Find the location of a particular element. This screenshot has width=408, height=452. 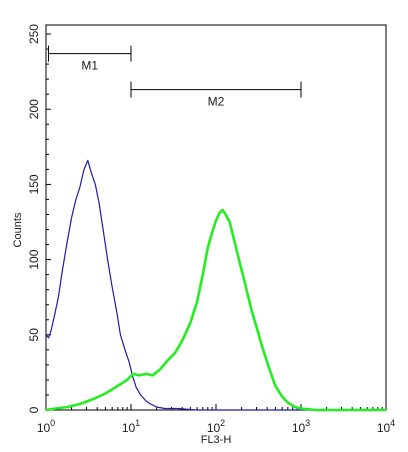

x-tick-label: 10⁴ is located at coordinates (386, 426).